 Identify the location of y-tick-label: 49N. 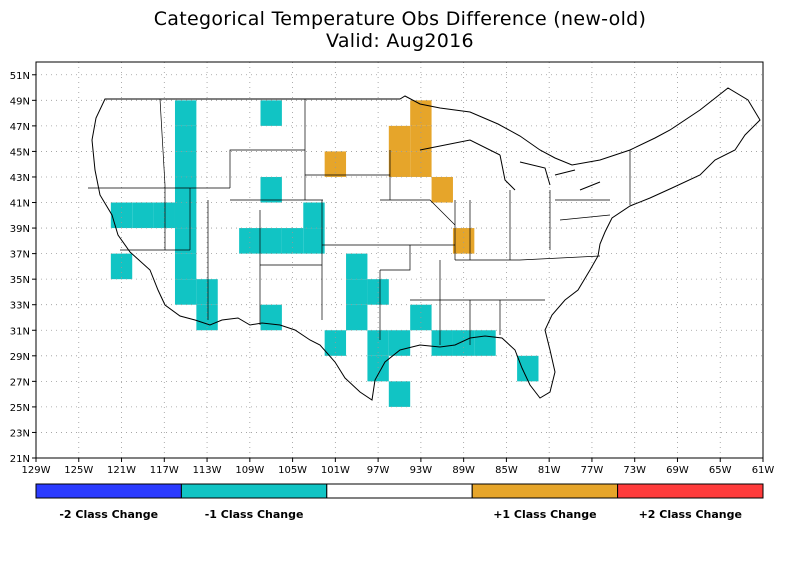
(20, 101).